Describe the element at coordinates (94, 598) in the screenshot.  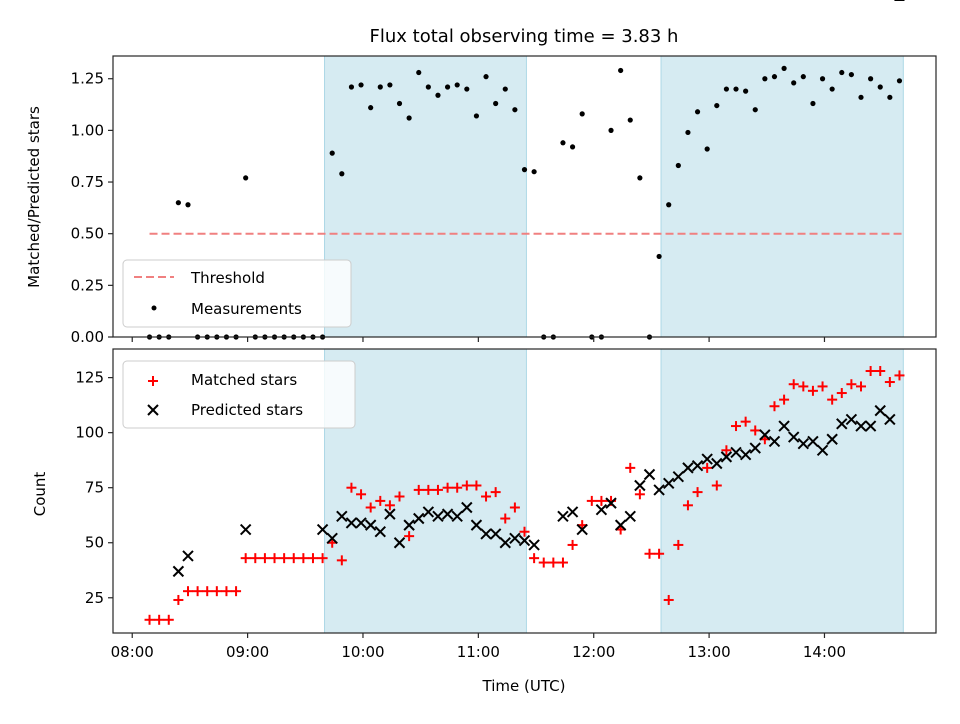
I see `y-tick-label: 25` at that location.